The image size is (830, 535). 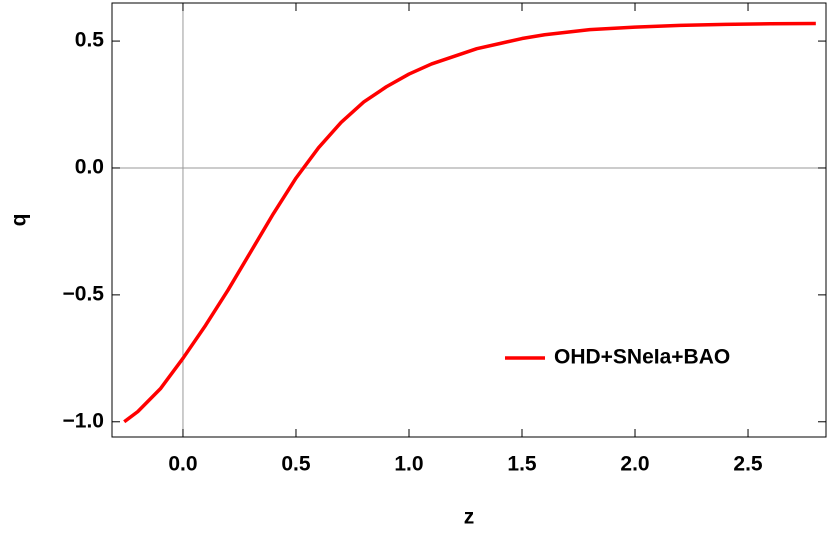 What do you see at coordinates (296, 464) in the screenshot?
I see `x-tick-label: 0.5` at bounding box center [296, 464].